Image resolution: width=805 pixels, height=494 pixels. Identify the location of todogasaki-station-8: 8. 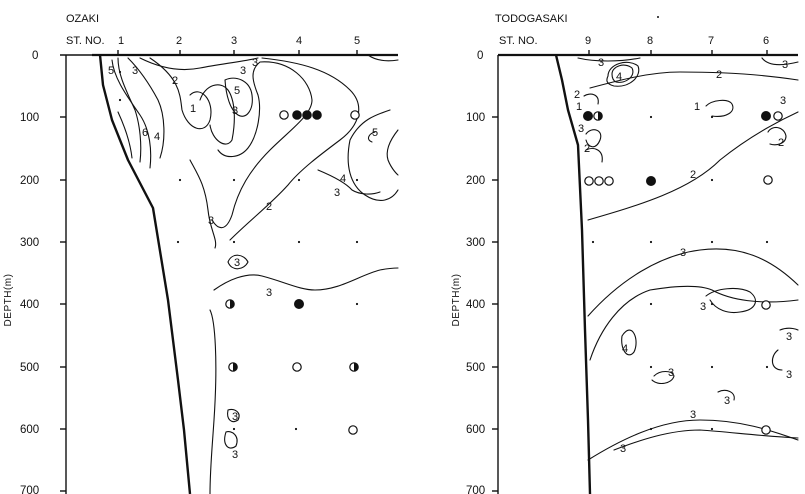
(650, 41).